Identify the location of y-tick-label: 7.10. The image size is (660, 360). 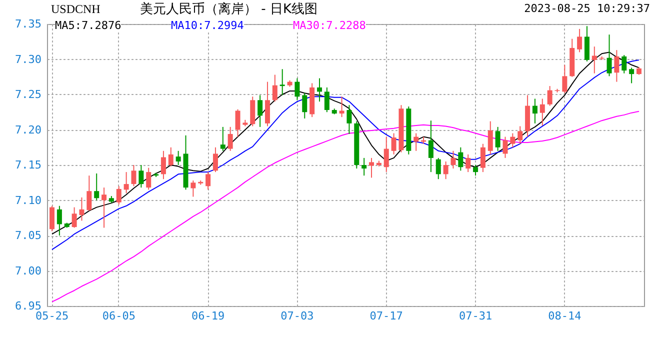
(28, 200).